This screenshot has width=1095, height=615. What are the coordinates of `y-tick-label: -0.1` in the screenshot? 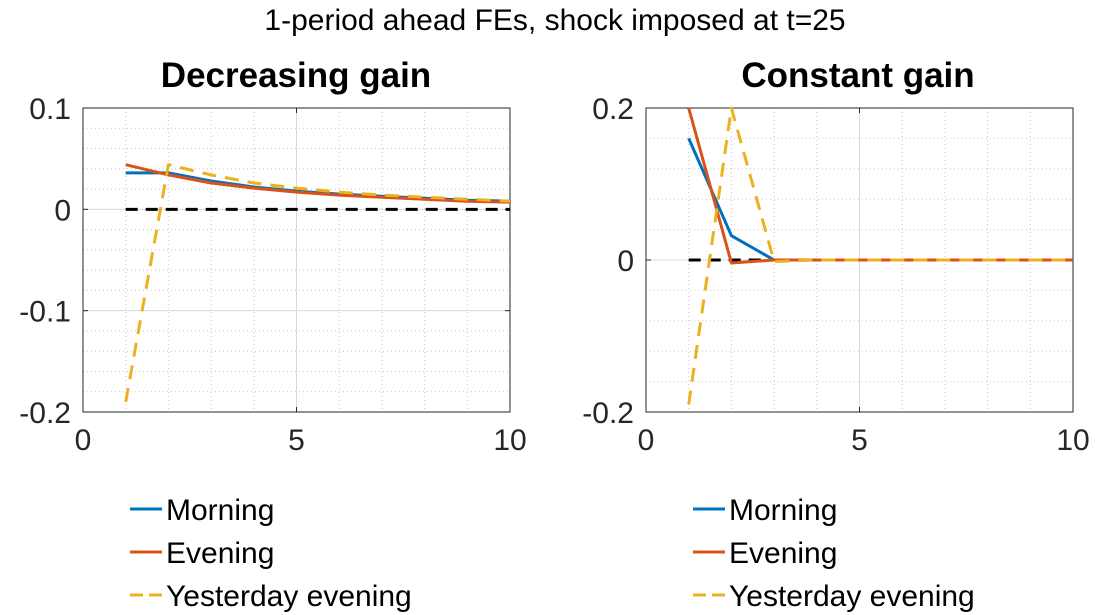 It's located at (45, 312).